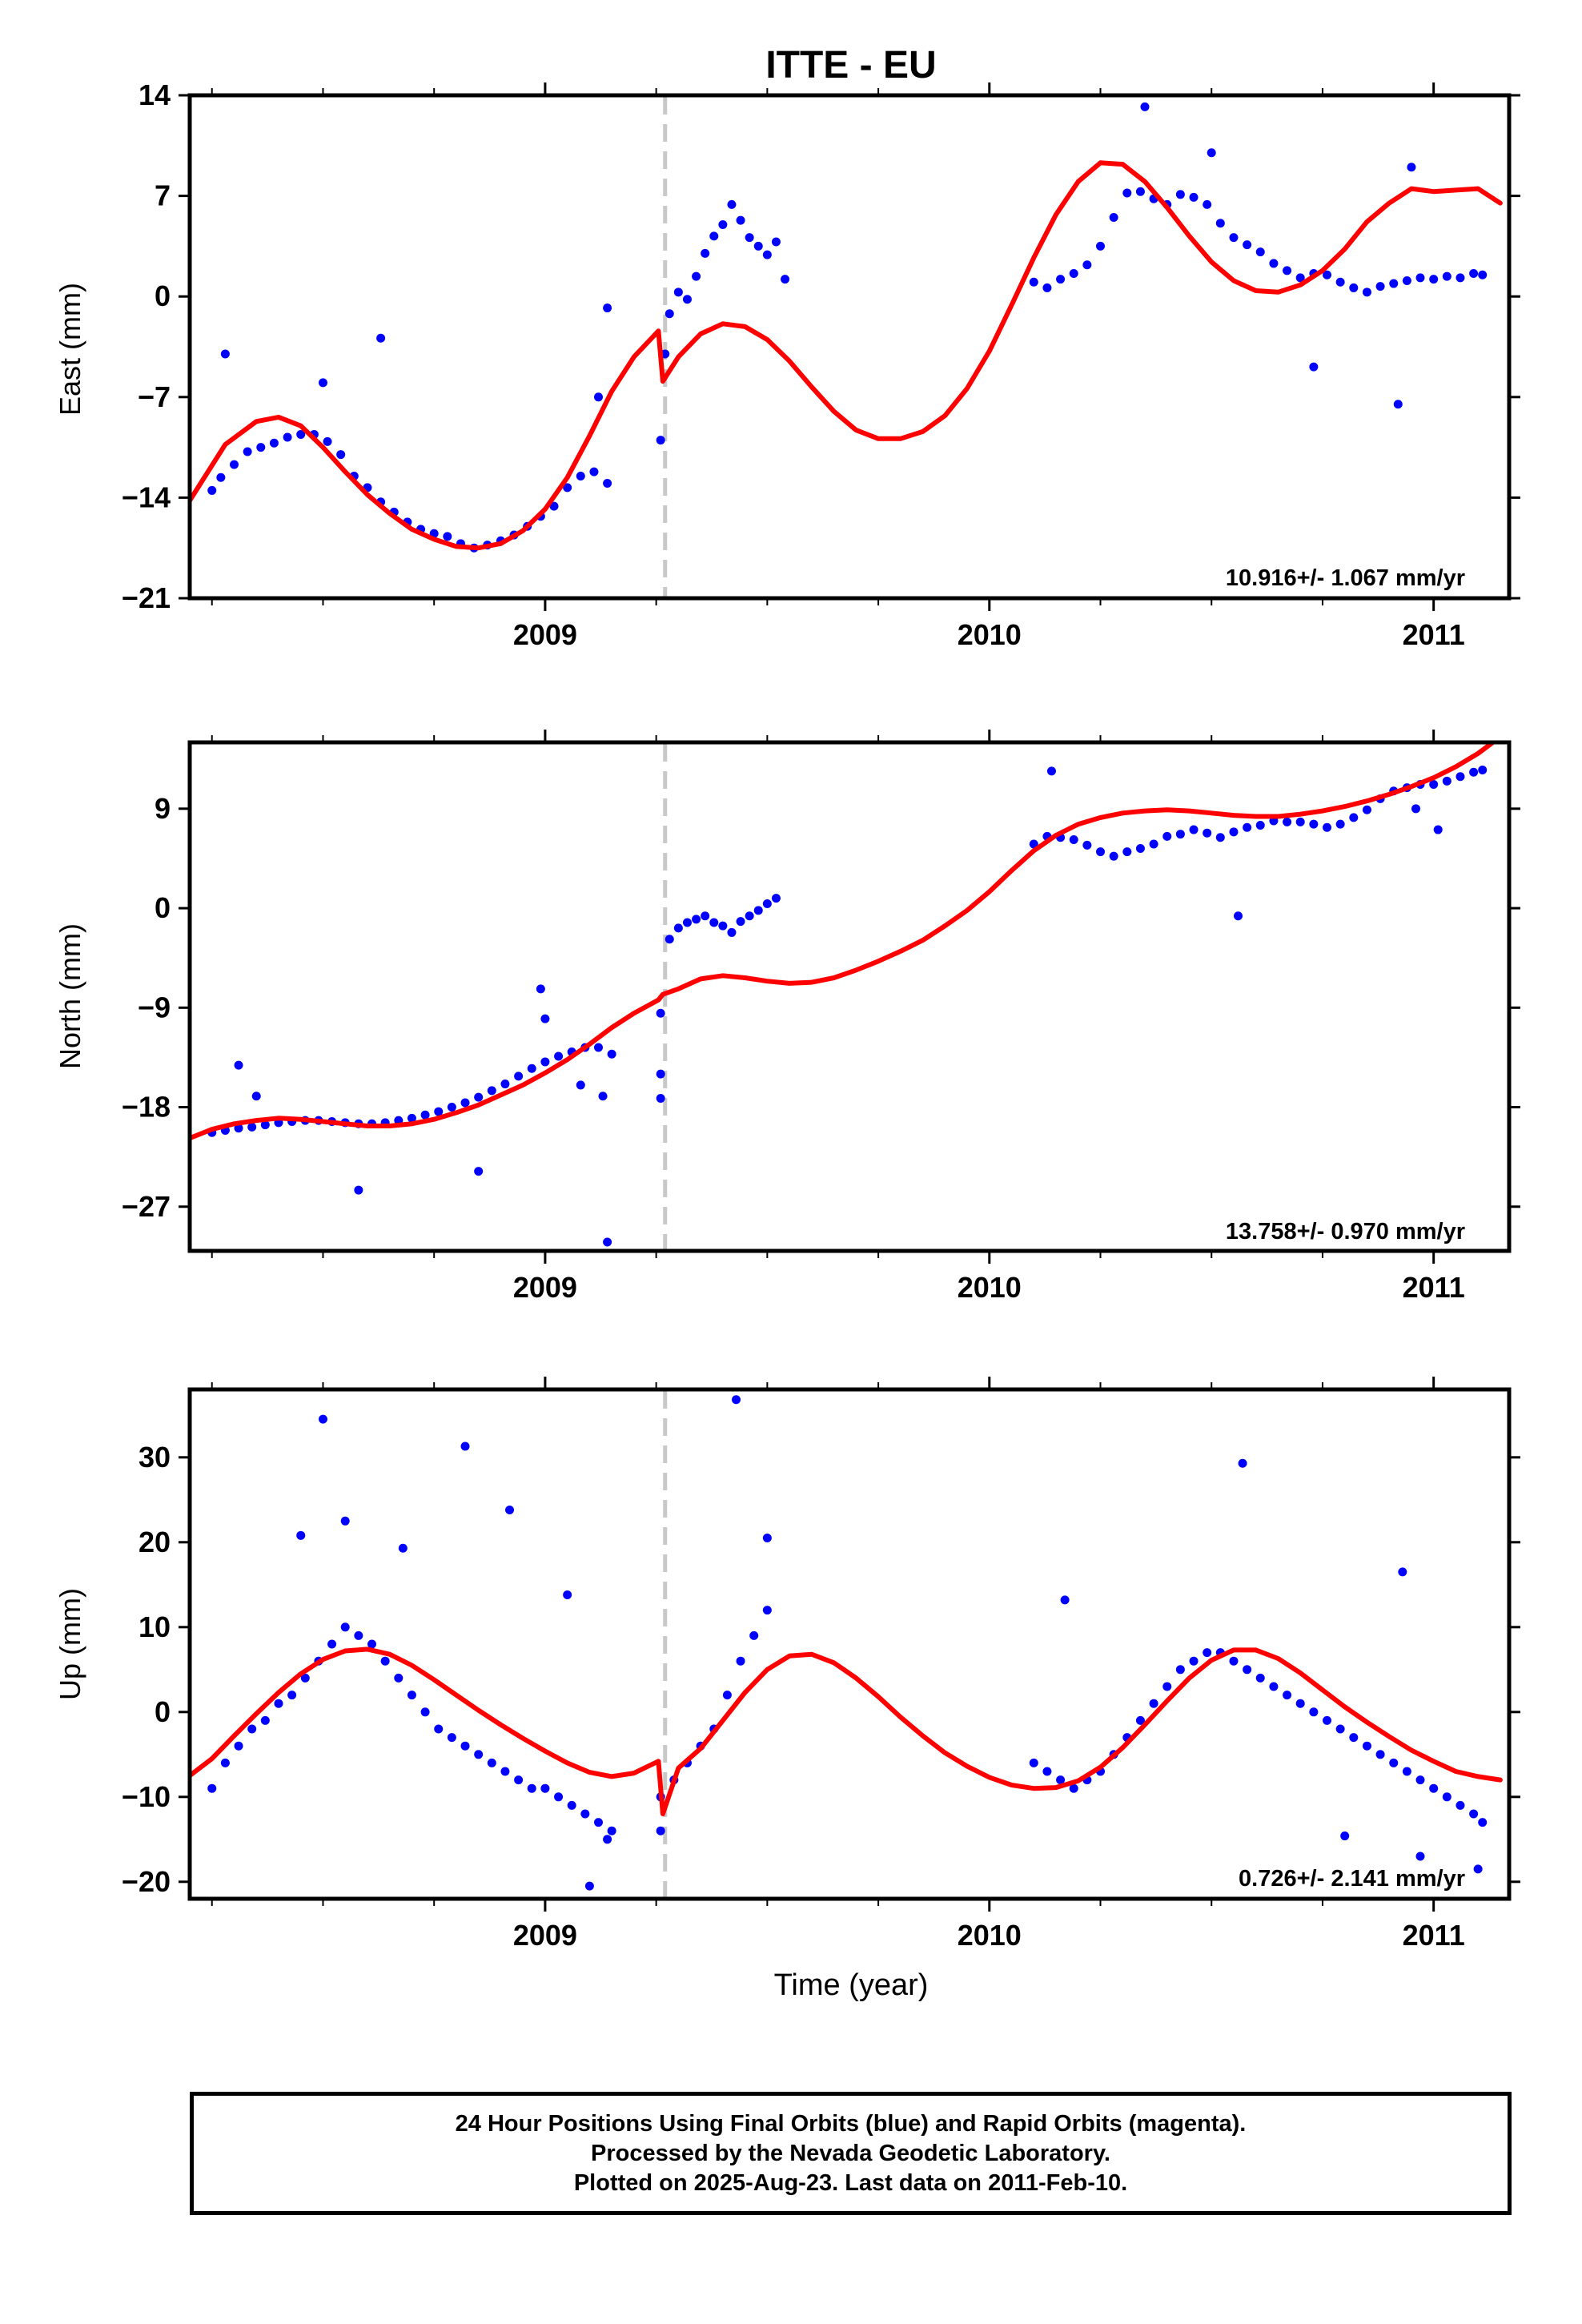 The image size is (1582, 2324). I want to click on up-xtick-label: 2009, so click(545, 1936).